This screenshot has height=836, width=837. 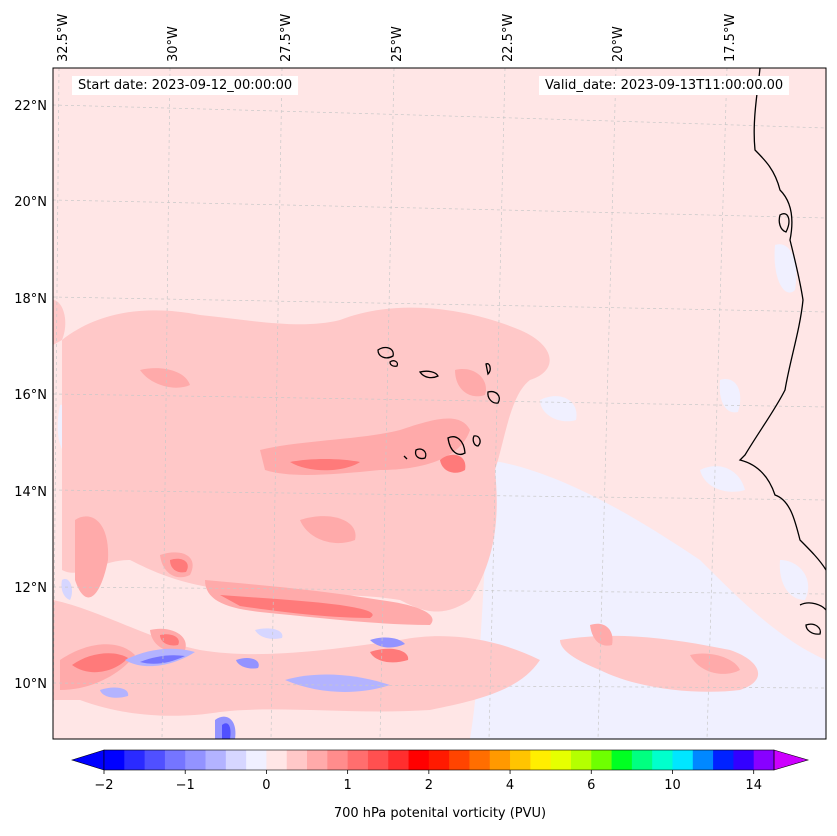 What do you see at coordinates (233, 659) in the screenshot?
I see `pv-negative-streaks` at bounding box center [233, 659].